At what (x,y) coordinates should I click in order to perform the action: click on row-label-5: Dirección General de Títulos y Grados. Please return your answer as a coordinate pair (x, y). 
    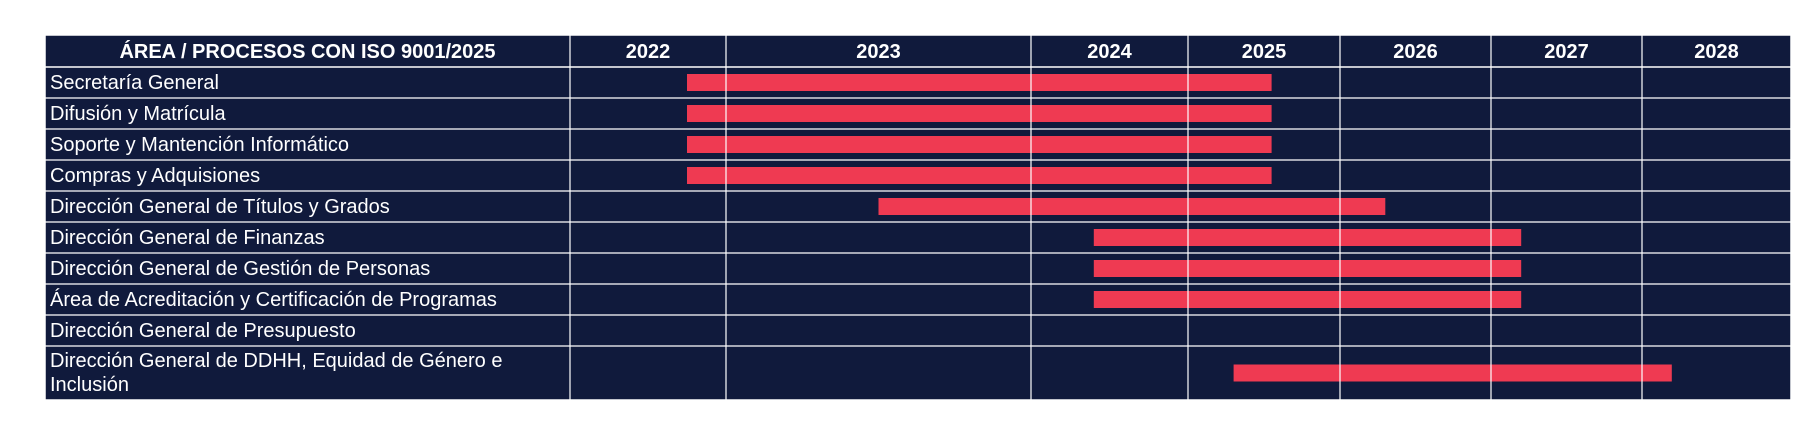
    Looking at the image, I should click on (220, 207).